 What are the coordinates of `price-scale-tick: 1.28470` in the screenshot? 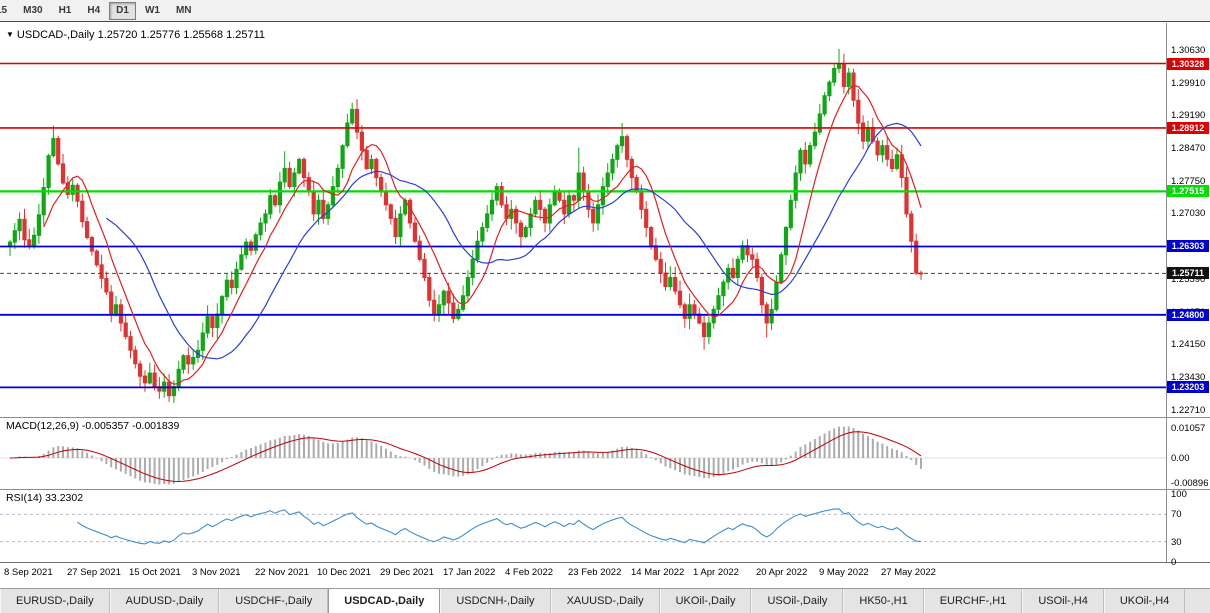 It's located at (1188, 148).